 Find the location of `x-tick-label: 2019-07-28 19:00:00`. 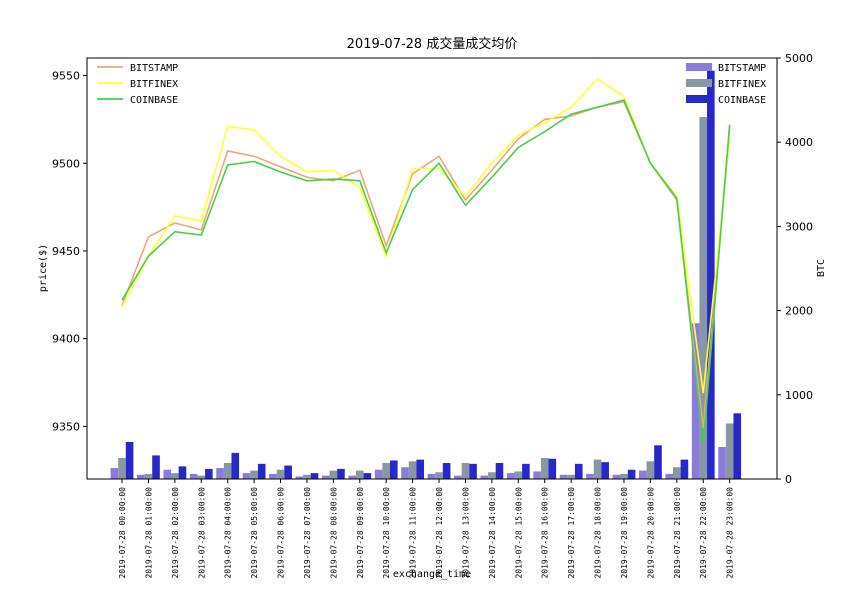

x-tick-label: 2019-07-28 19:00:00 is located at coordinates (624, 533).